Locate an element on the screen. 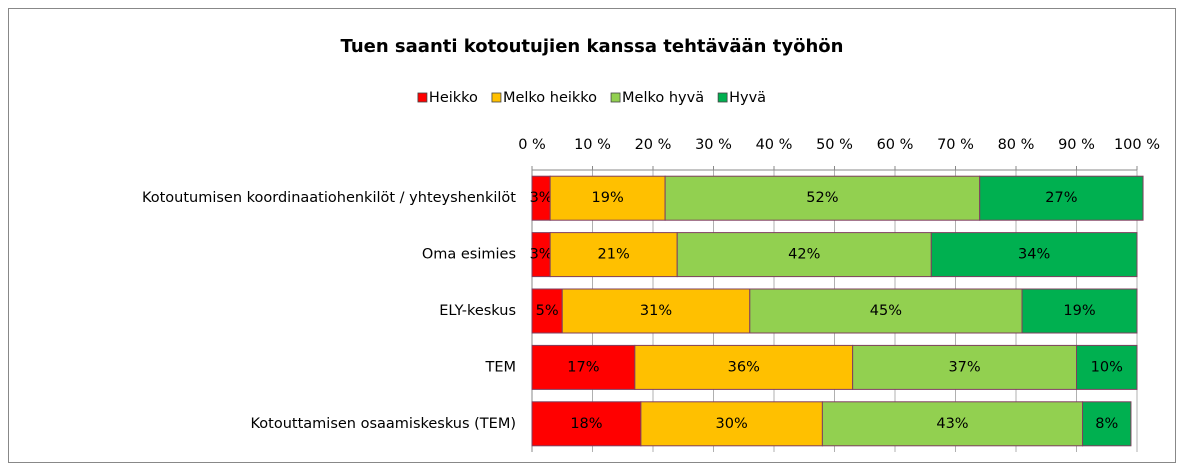  data-label: 36% is located at coordinates (744, 367).